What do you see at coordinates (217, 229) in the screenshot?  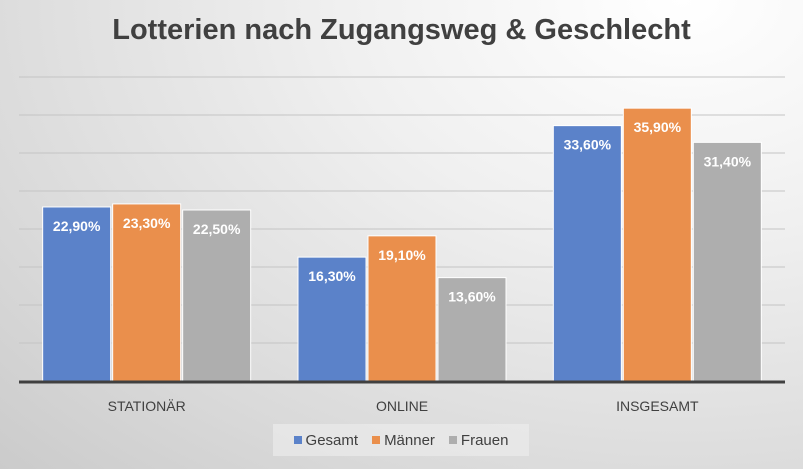 I see `data-label: 22,50%` at bounding box center [217, 229].